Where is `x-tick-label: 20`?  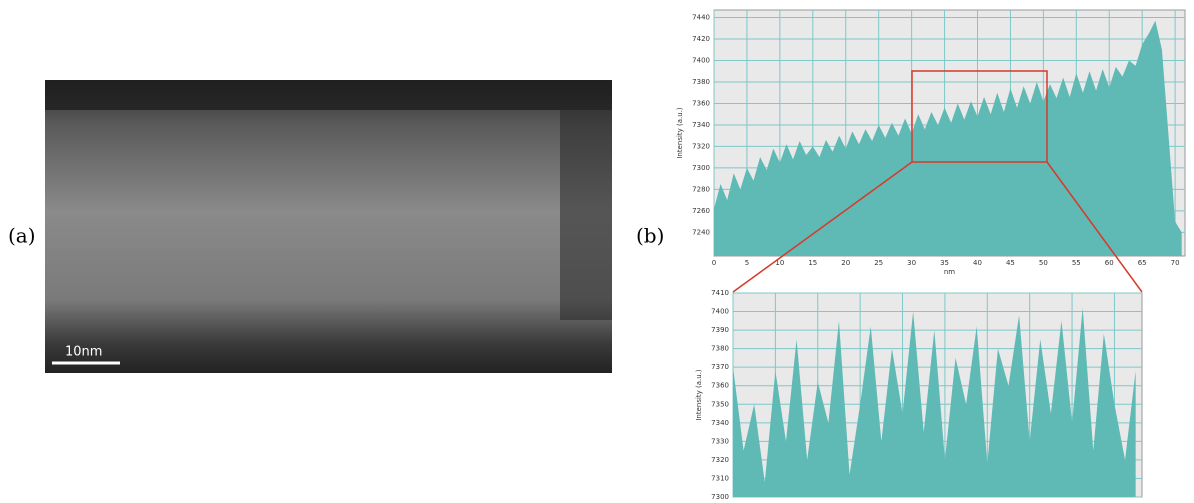 x-tick-label: 20 is located at coordinates (845, 263).